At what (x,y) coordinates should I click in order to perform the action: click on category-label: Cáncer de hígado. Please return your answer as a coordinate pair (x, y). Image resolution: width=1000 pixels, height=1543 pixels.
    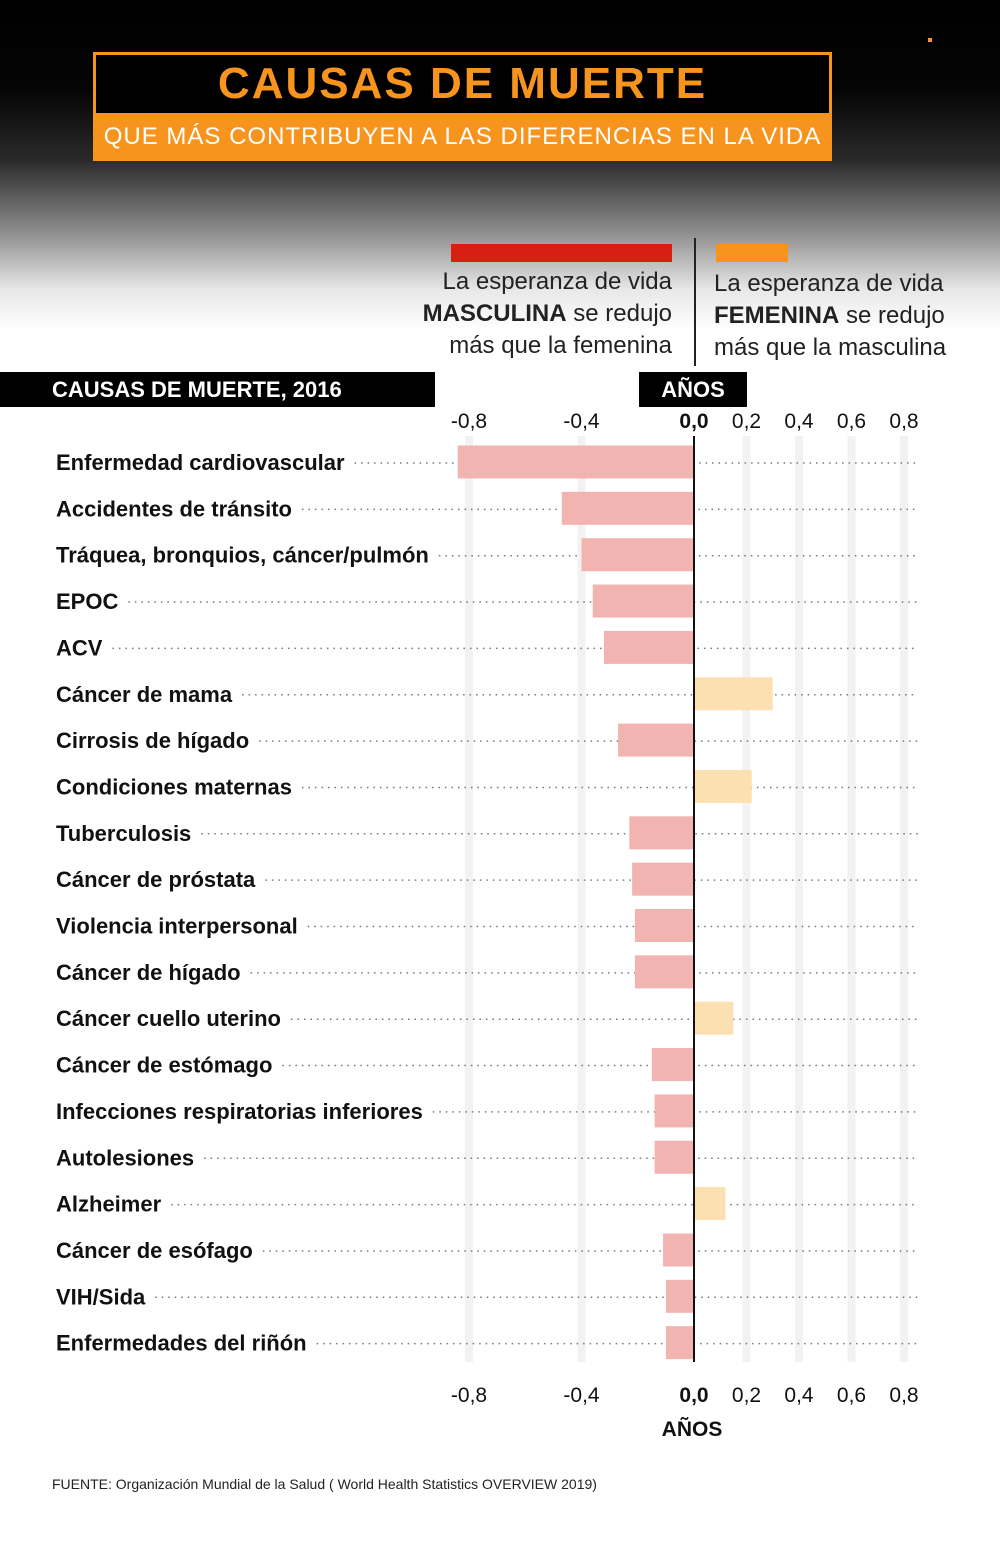
    Looking at the image, I should click on (148, 972).